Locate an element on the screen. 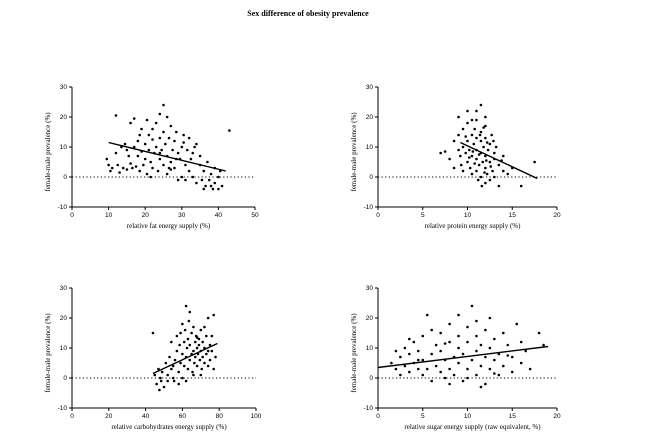  y-tick-label: -10 is located at coordinates (369, 408).